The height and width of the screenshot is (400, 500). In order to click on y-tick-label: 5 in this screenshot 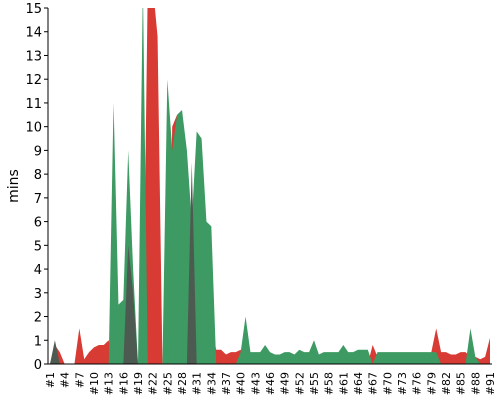, I will do `click(38, 246)`.